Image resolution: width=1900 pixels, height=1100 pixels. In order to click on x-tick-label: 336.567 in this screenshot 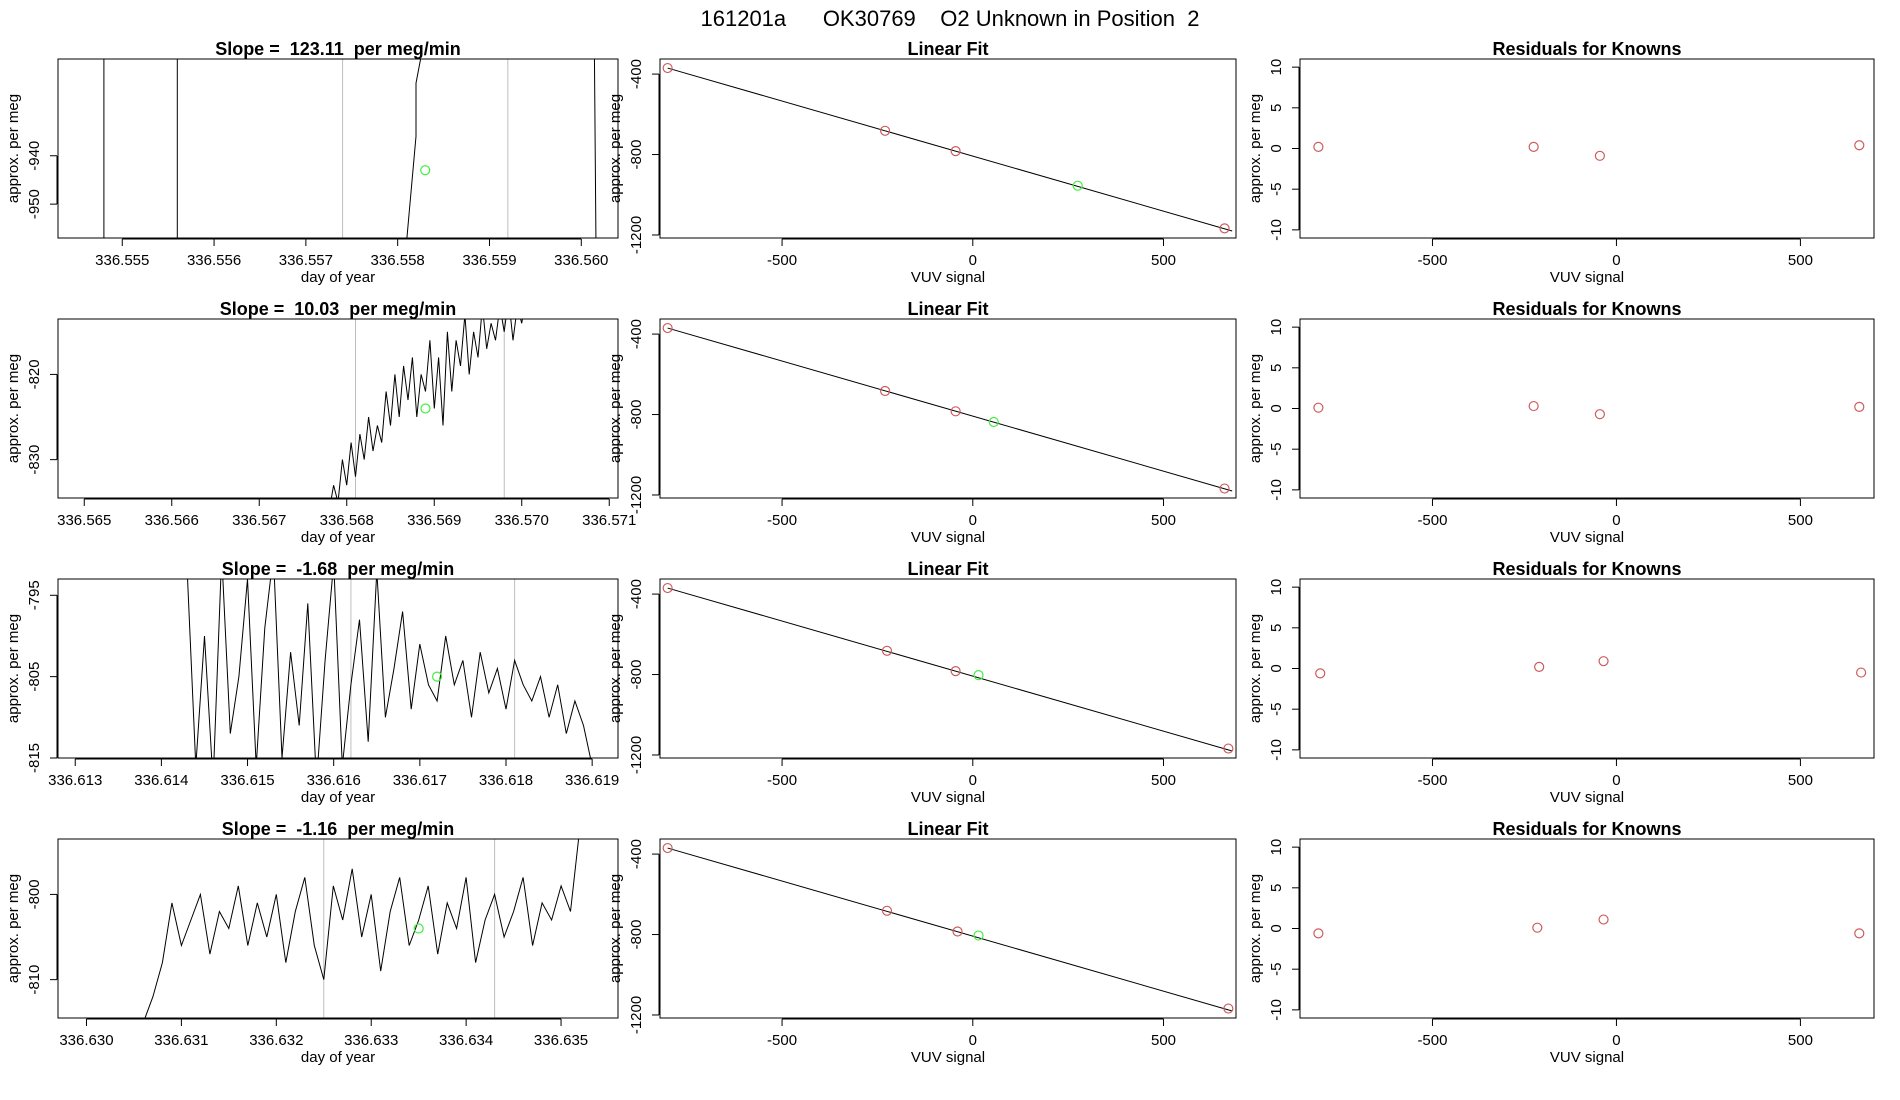, I will do `click(259, 520)`.